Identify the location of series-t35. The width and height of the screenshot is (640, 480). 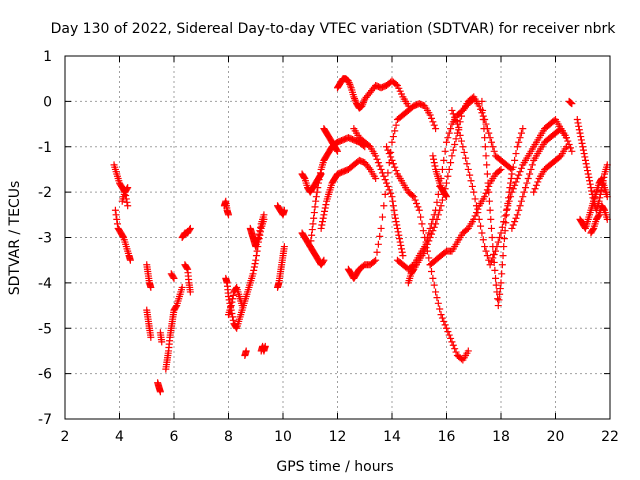
(542, 178).